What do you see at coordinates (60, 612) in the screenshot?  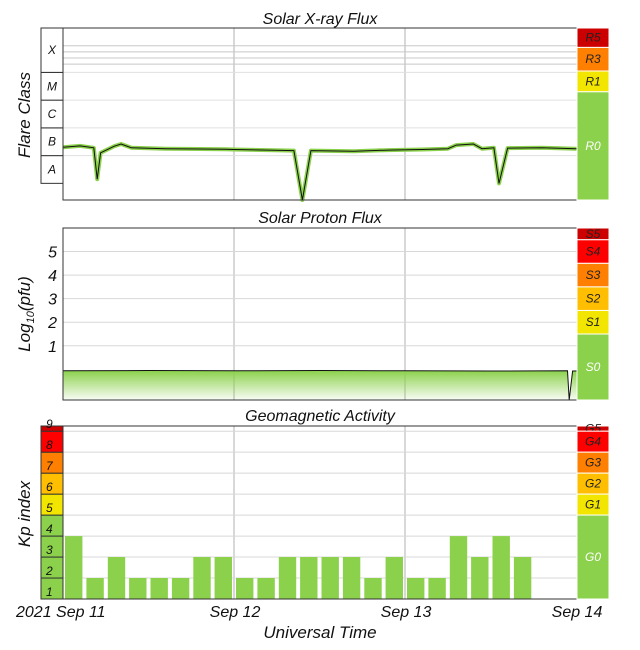 I see `x-tick-sep-11: 2021 Sep 11` at bounding box center [60, 612].